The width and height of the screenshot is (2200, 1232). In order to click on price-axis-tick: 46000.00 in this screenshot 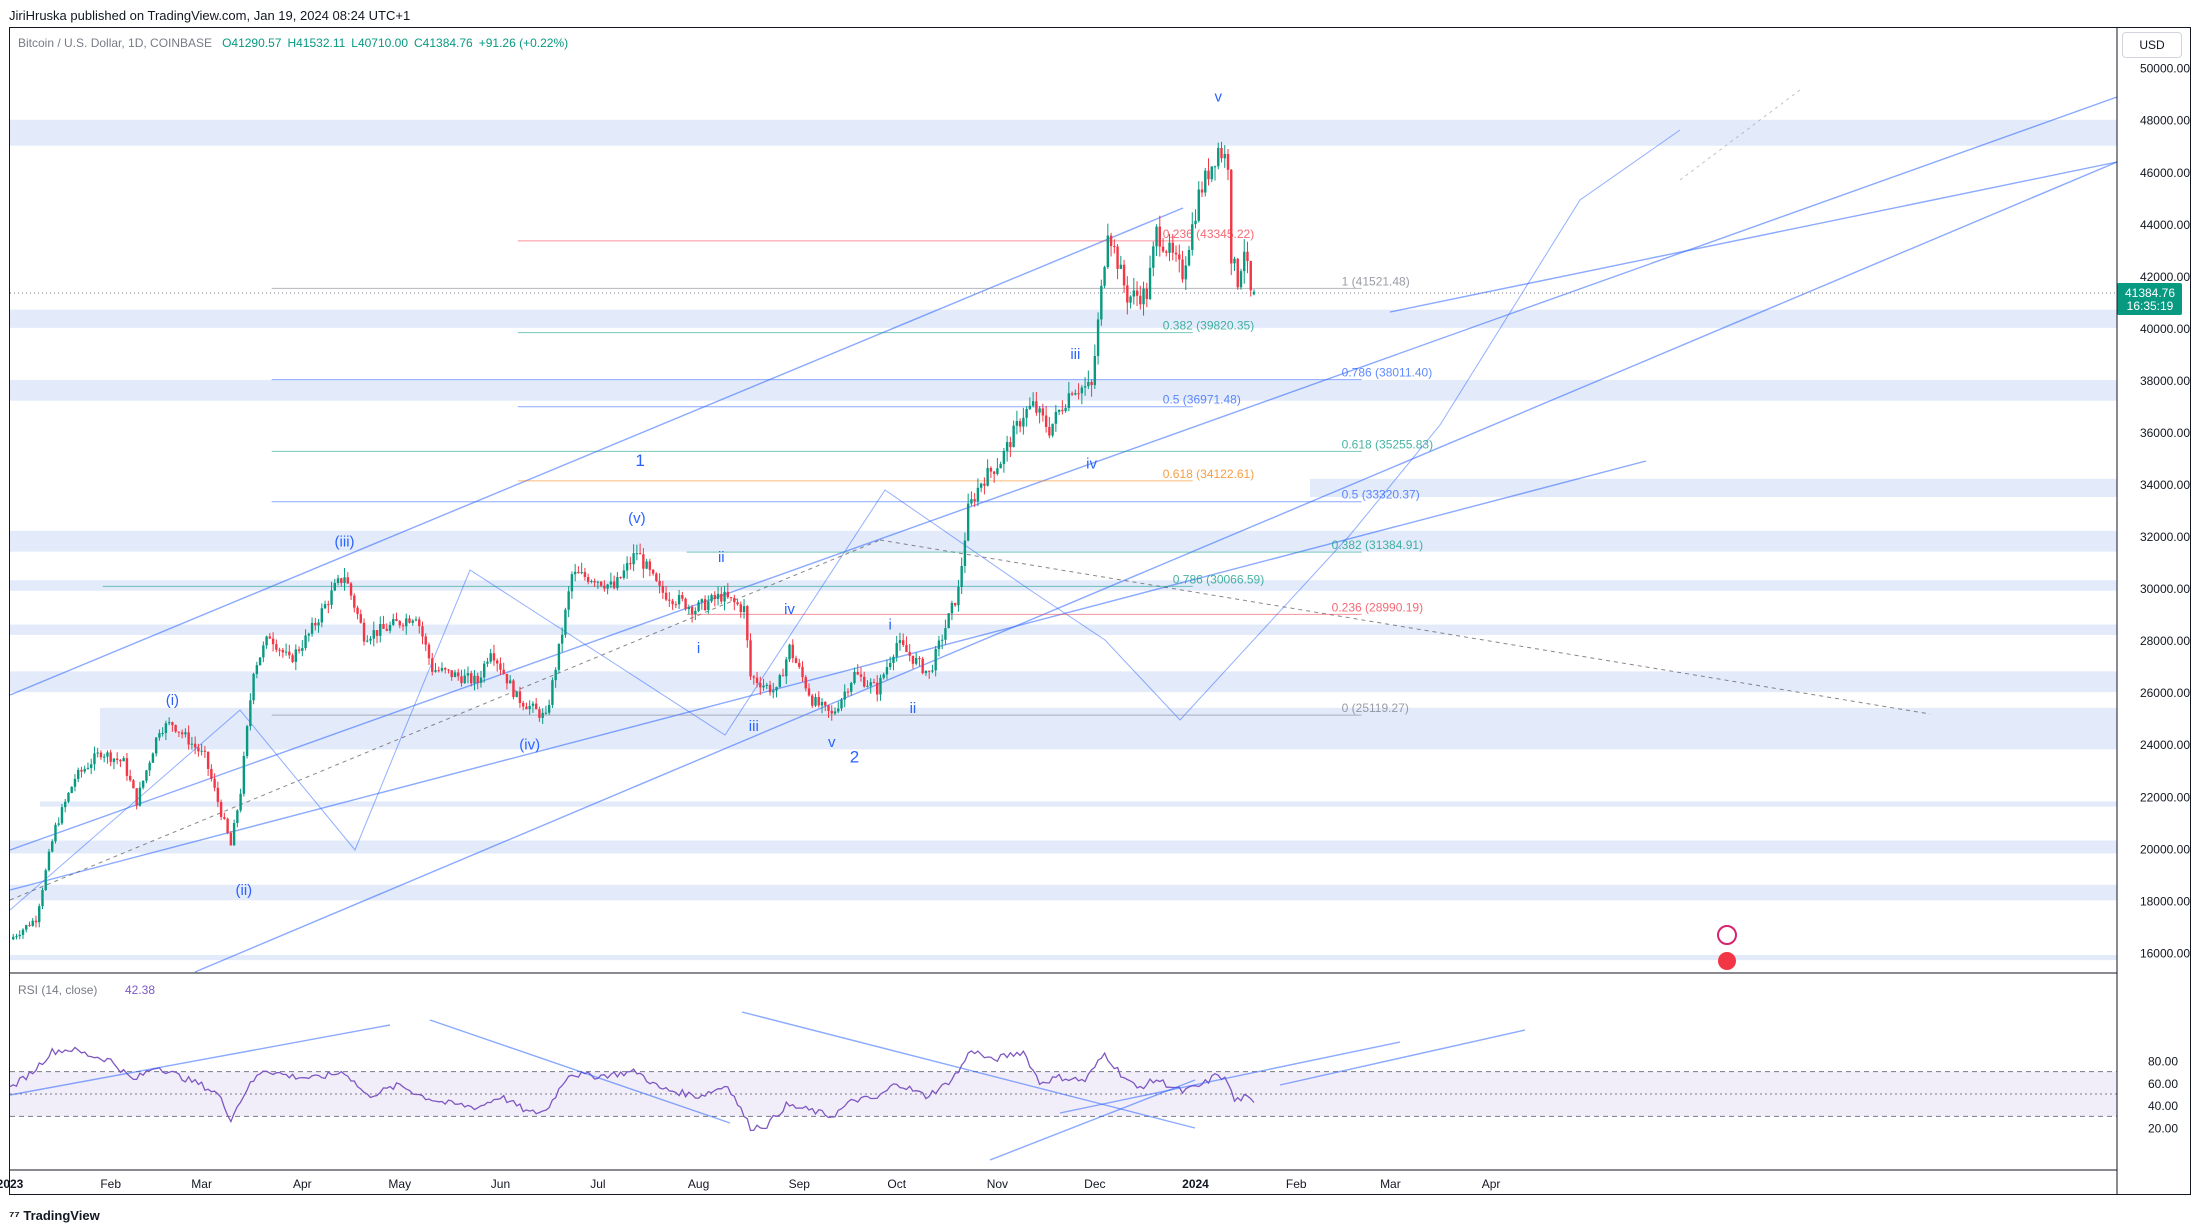, I will do `click(2165, 173)`.